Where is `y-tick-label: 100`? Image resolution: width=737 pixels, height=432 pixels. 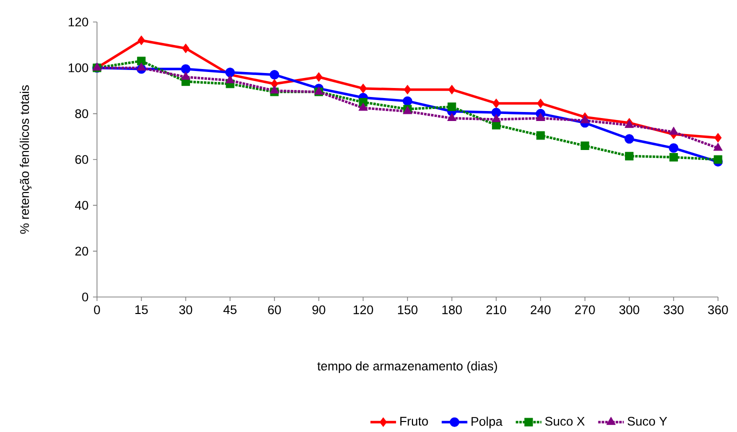 y-tick-label: 100 is located at coordinates (78, 67).